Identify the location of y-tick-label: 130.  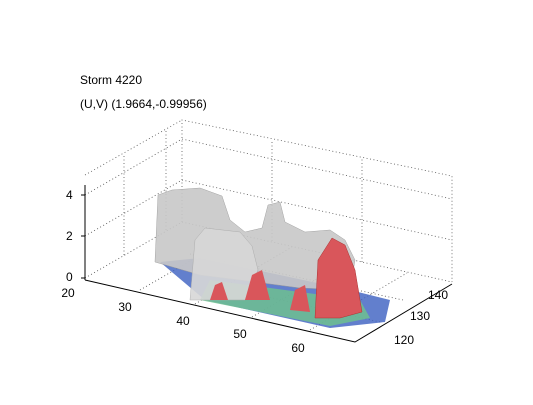
(420, 316).